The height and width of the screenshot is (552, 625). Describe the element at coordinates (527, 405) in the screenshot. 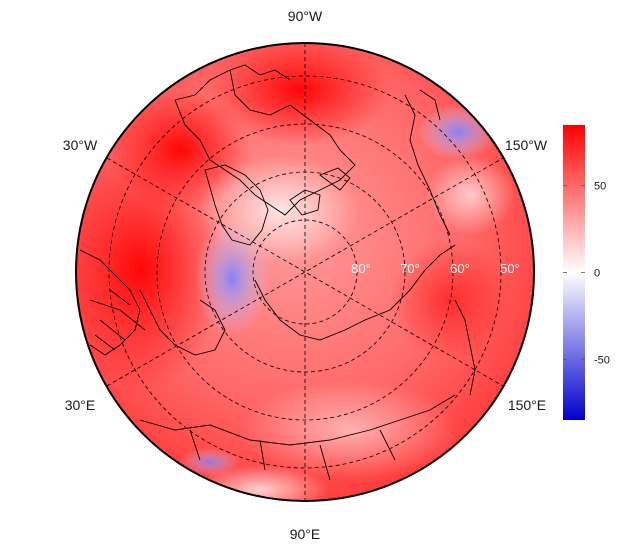

I see `lon-label-150e: 150°E` at that location.